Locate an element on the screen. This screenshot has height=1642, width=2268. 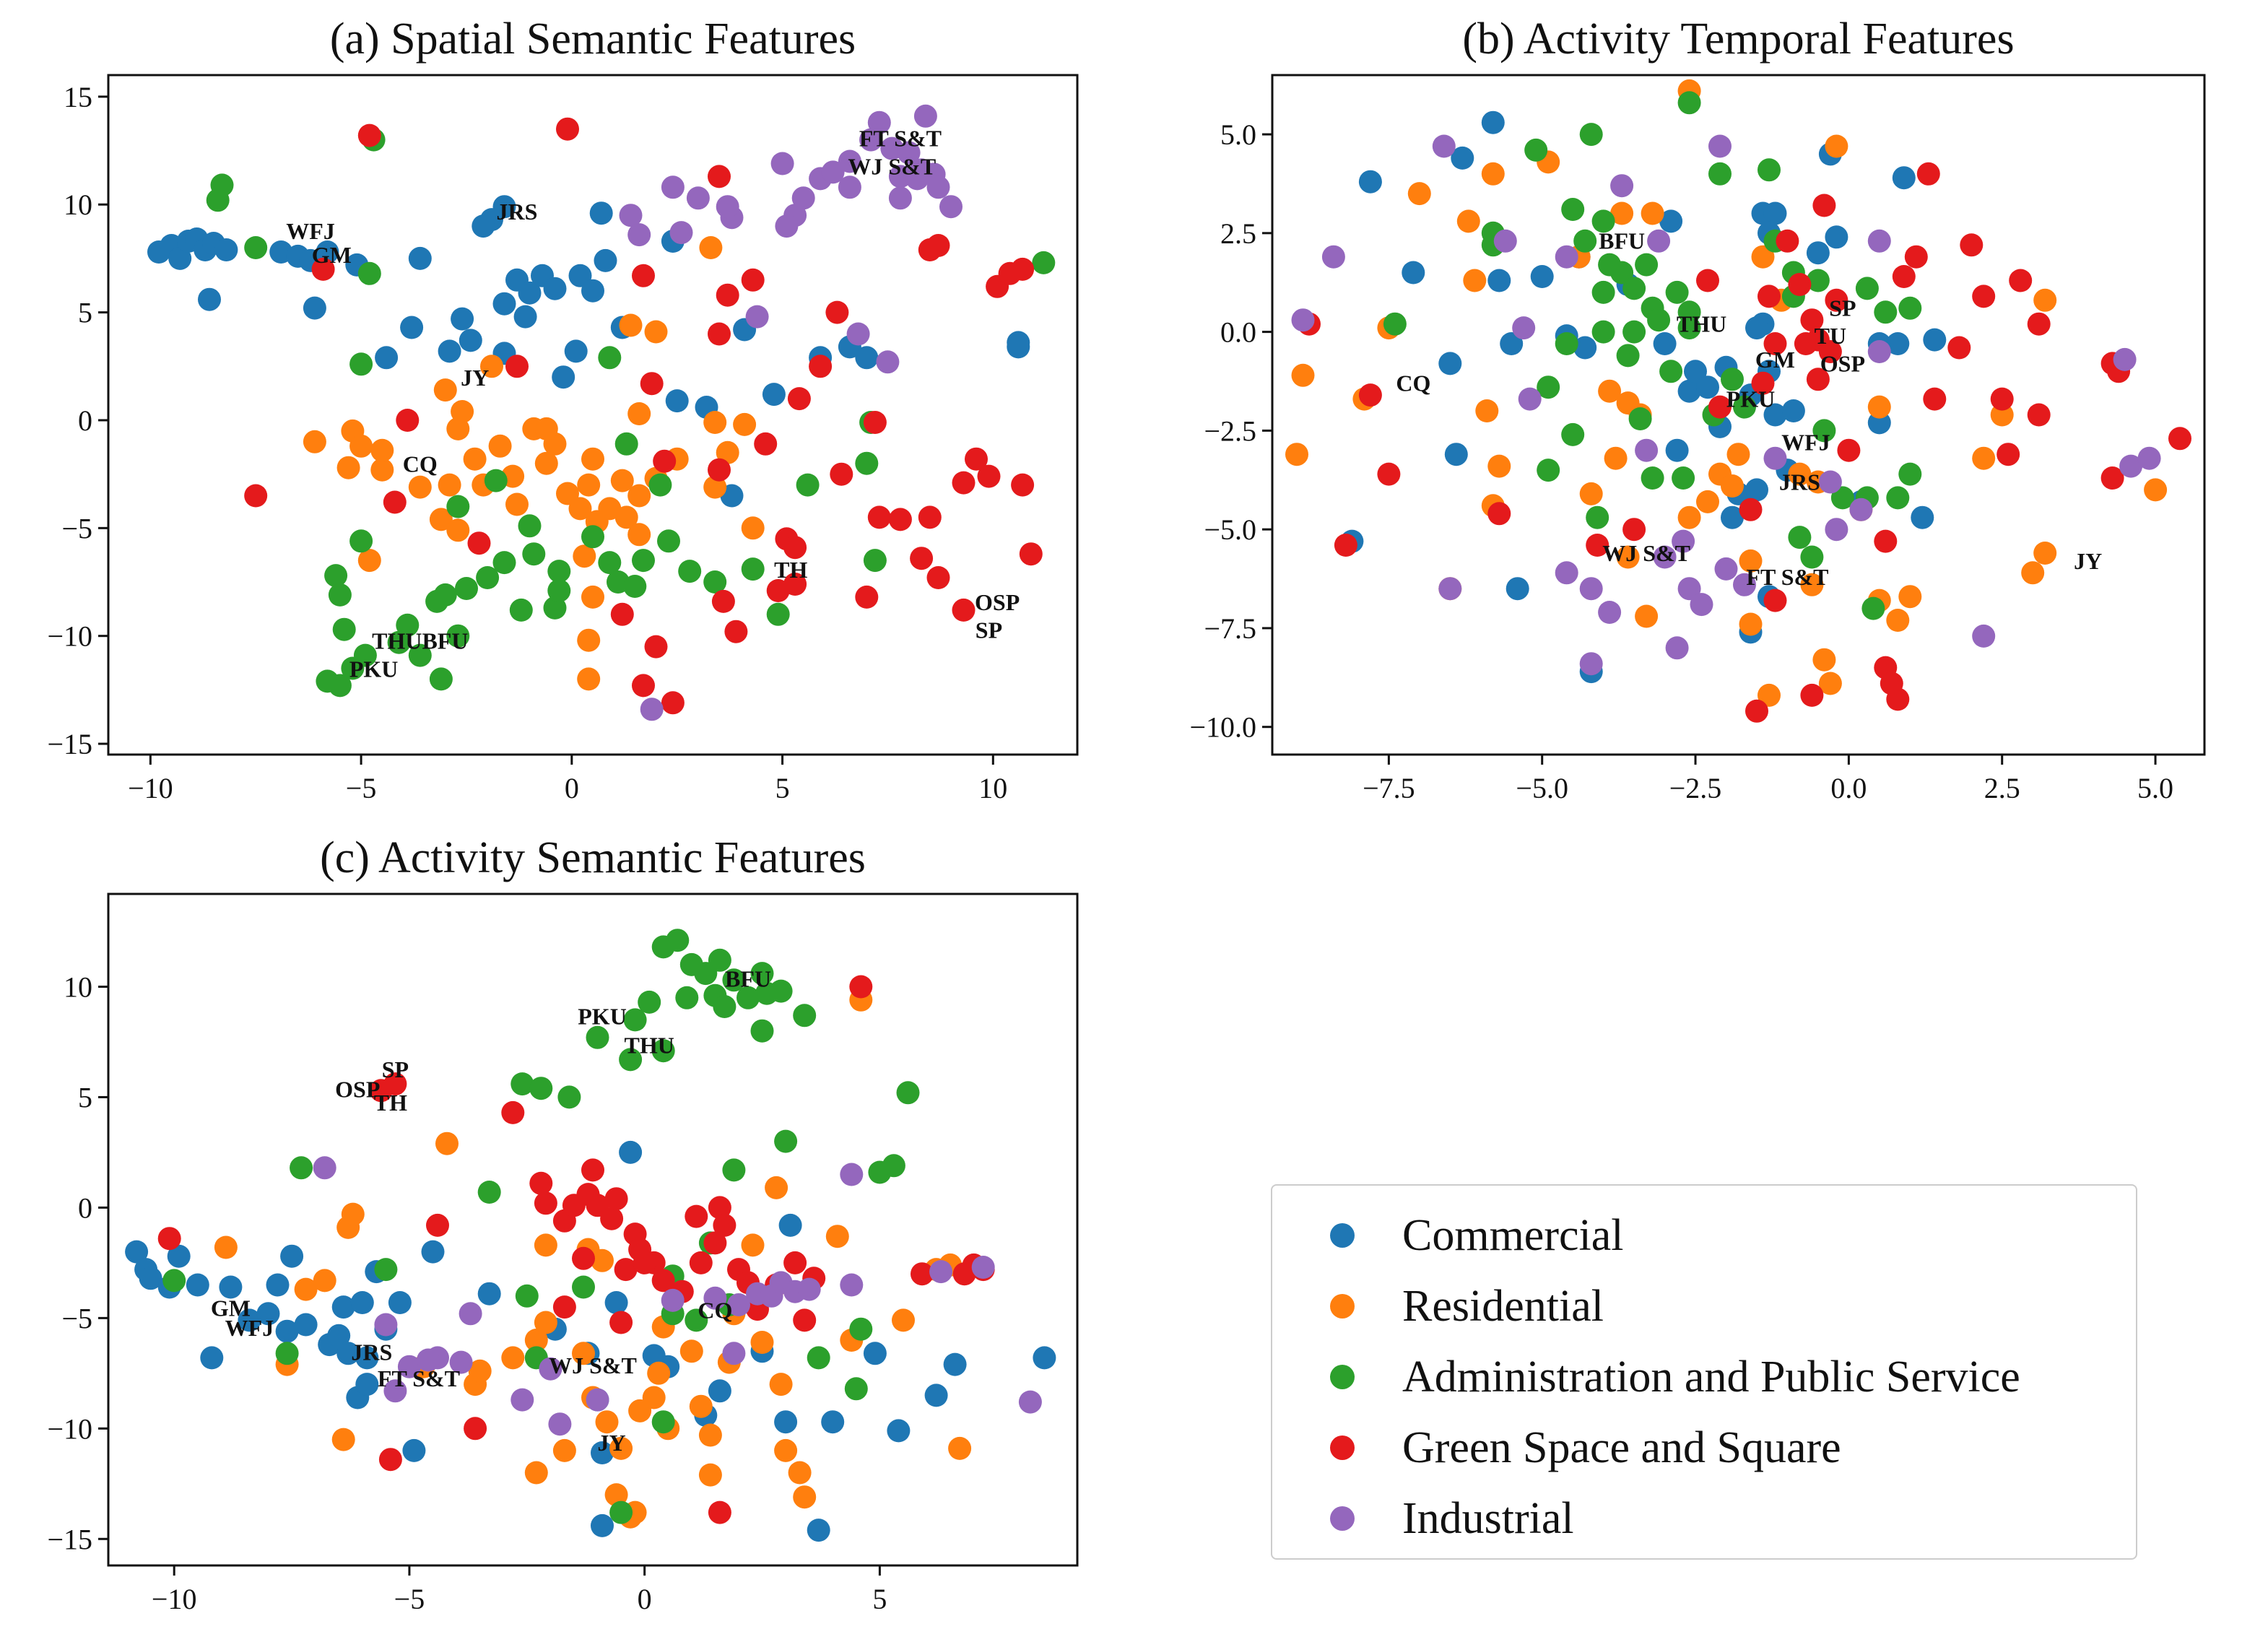
point-annotation: PKU is located at coordinates (602, 1016).